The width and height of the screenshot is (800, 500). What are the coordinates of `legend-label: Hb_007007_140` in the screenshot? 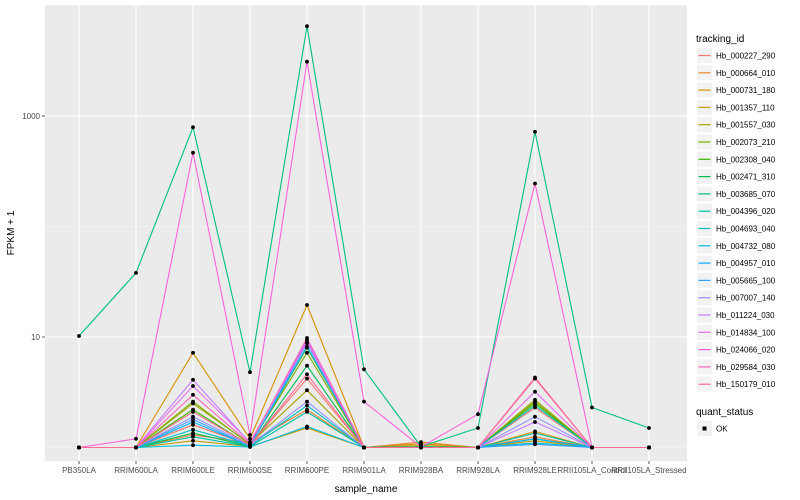 It's located at (746, 298).